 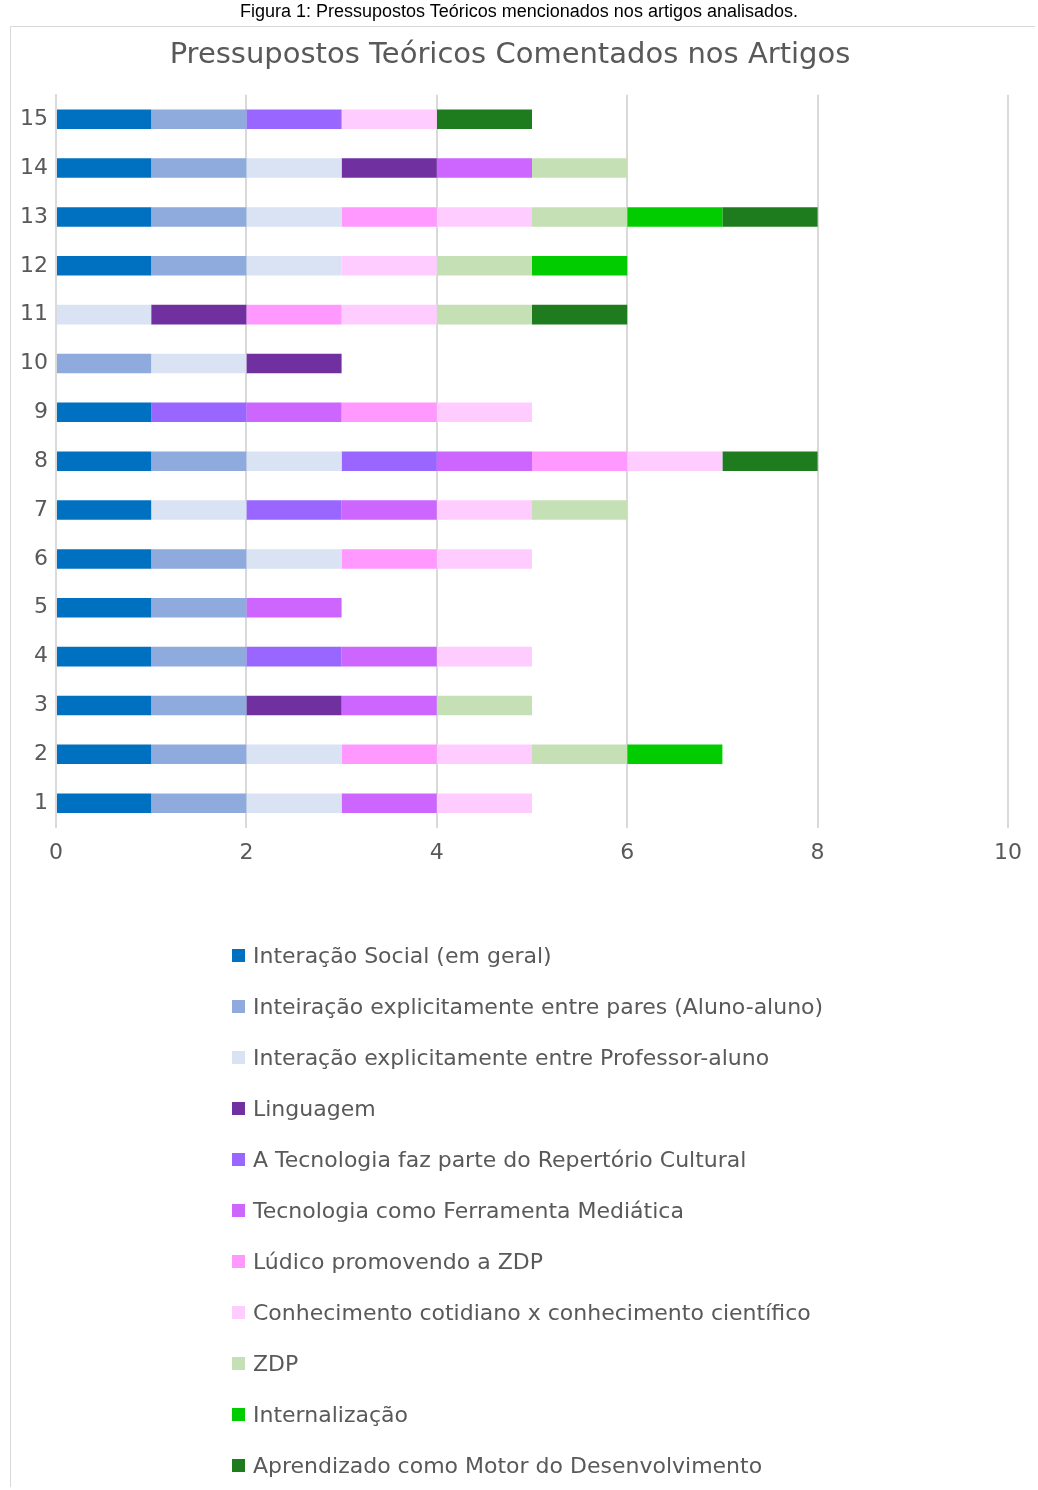 I want to click on y-tick-label: 6, so click(x=40, y=557).